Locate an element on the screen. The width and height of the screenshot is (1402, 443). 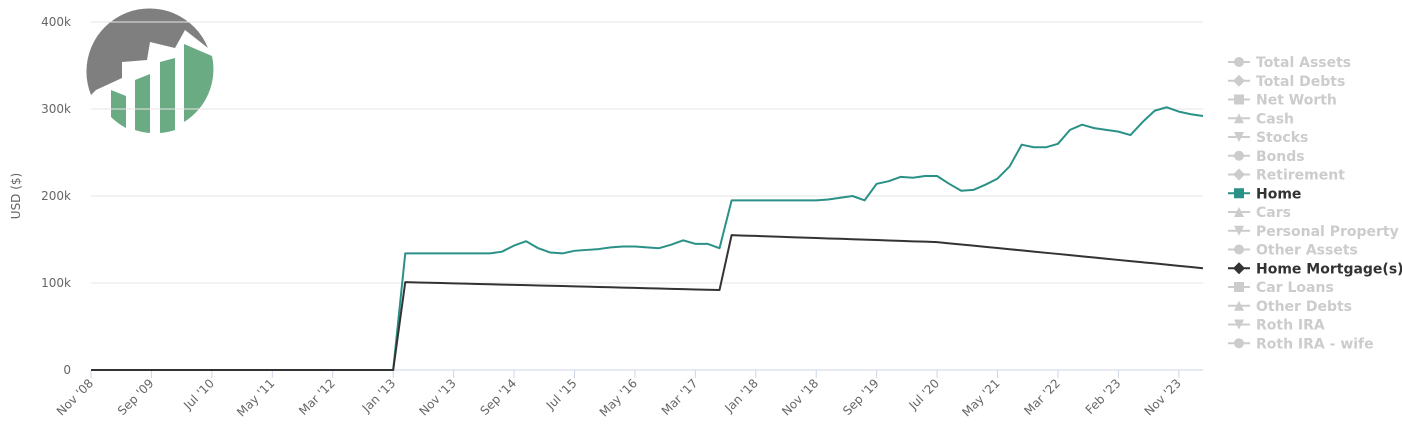
legend-label: Home Mortgage(s) is located at coordinates (1329, 269).